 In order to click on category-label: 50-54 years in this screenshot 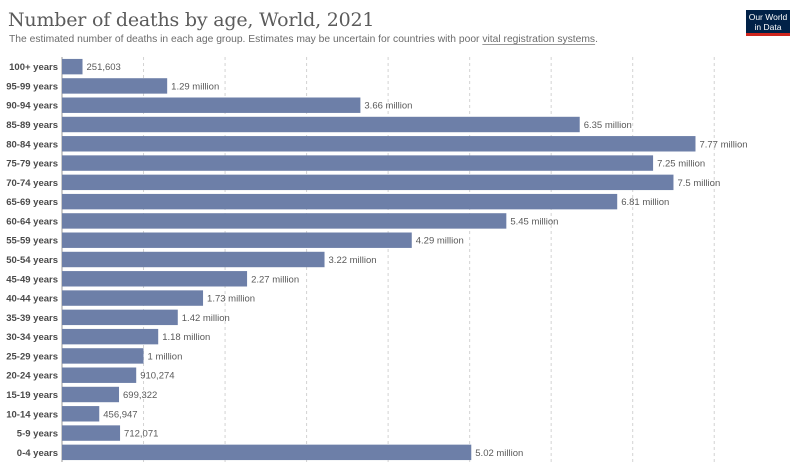, I will do `click(32, 260)`.